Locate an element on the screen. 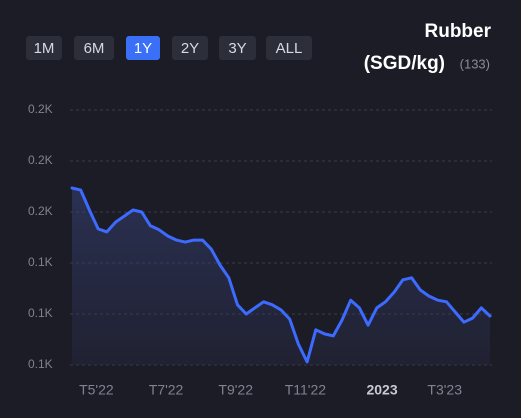 This screenshot has height=418, width=521. range-label: 6M is located at coordinates (94, 48).